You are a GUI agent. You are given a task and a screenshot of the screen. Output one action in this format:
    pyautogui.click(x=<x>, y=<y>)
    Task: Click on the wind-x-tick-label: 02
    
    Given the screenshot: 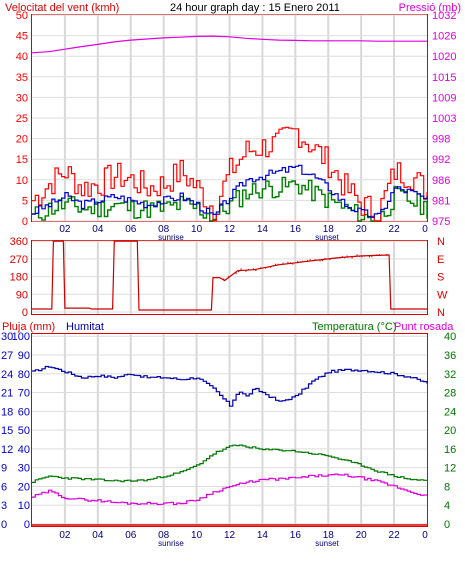 What is the action you would take?
    pyautogui.click(x=65, y=229)
    